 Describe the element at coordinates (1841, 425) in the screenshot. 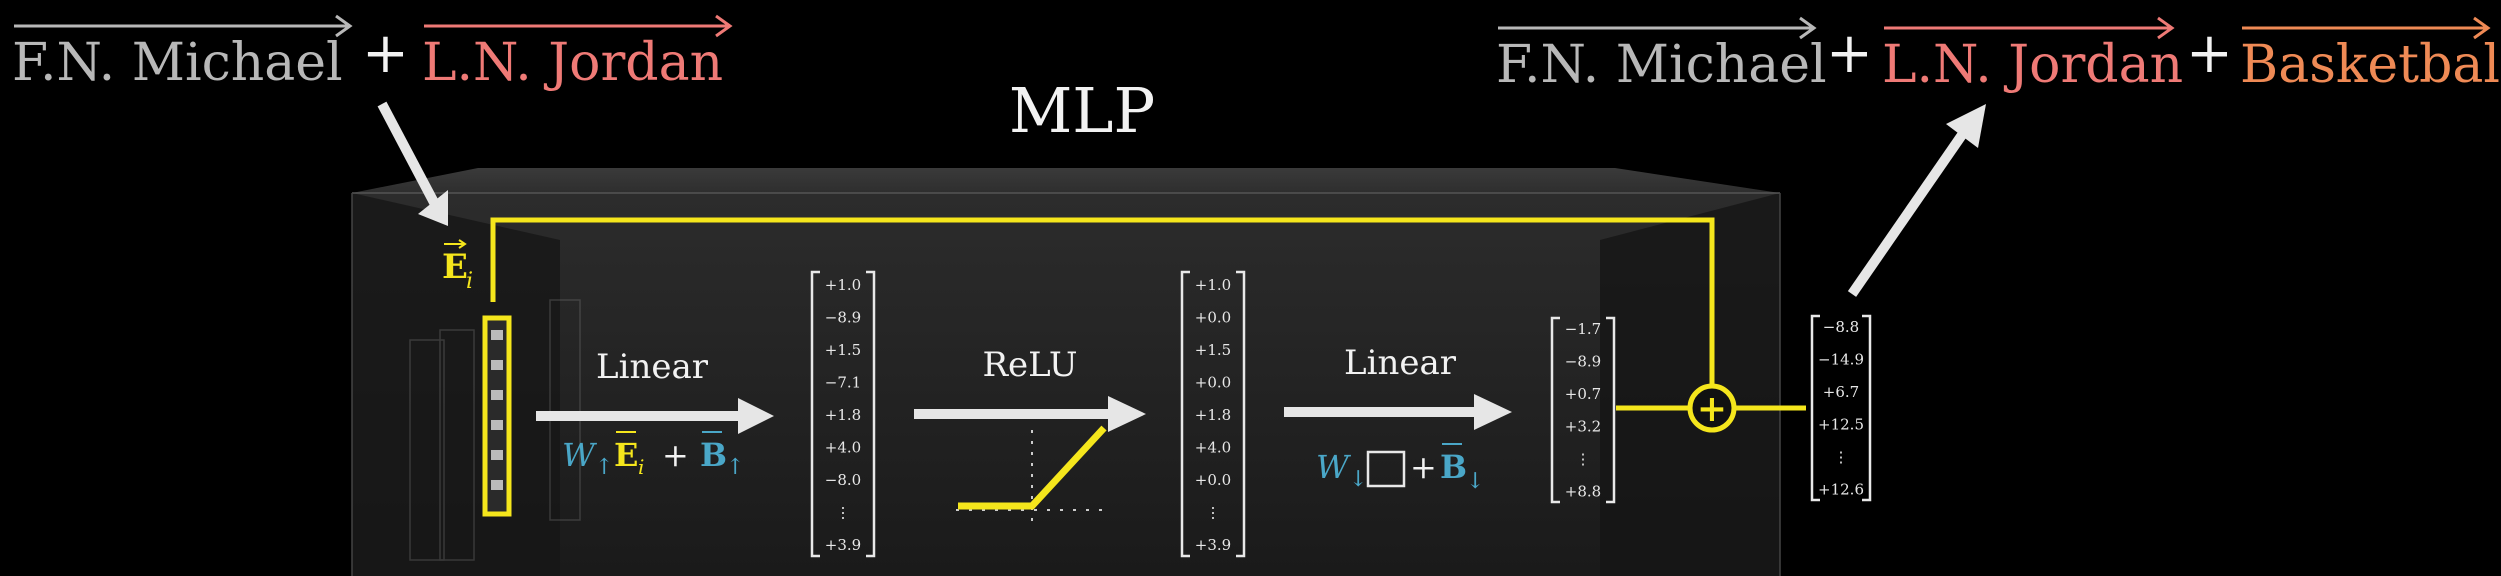

I see `vector-entry: +12.5` at that location.